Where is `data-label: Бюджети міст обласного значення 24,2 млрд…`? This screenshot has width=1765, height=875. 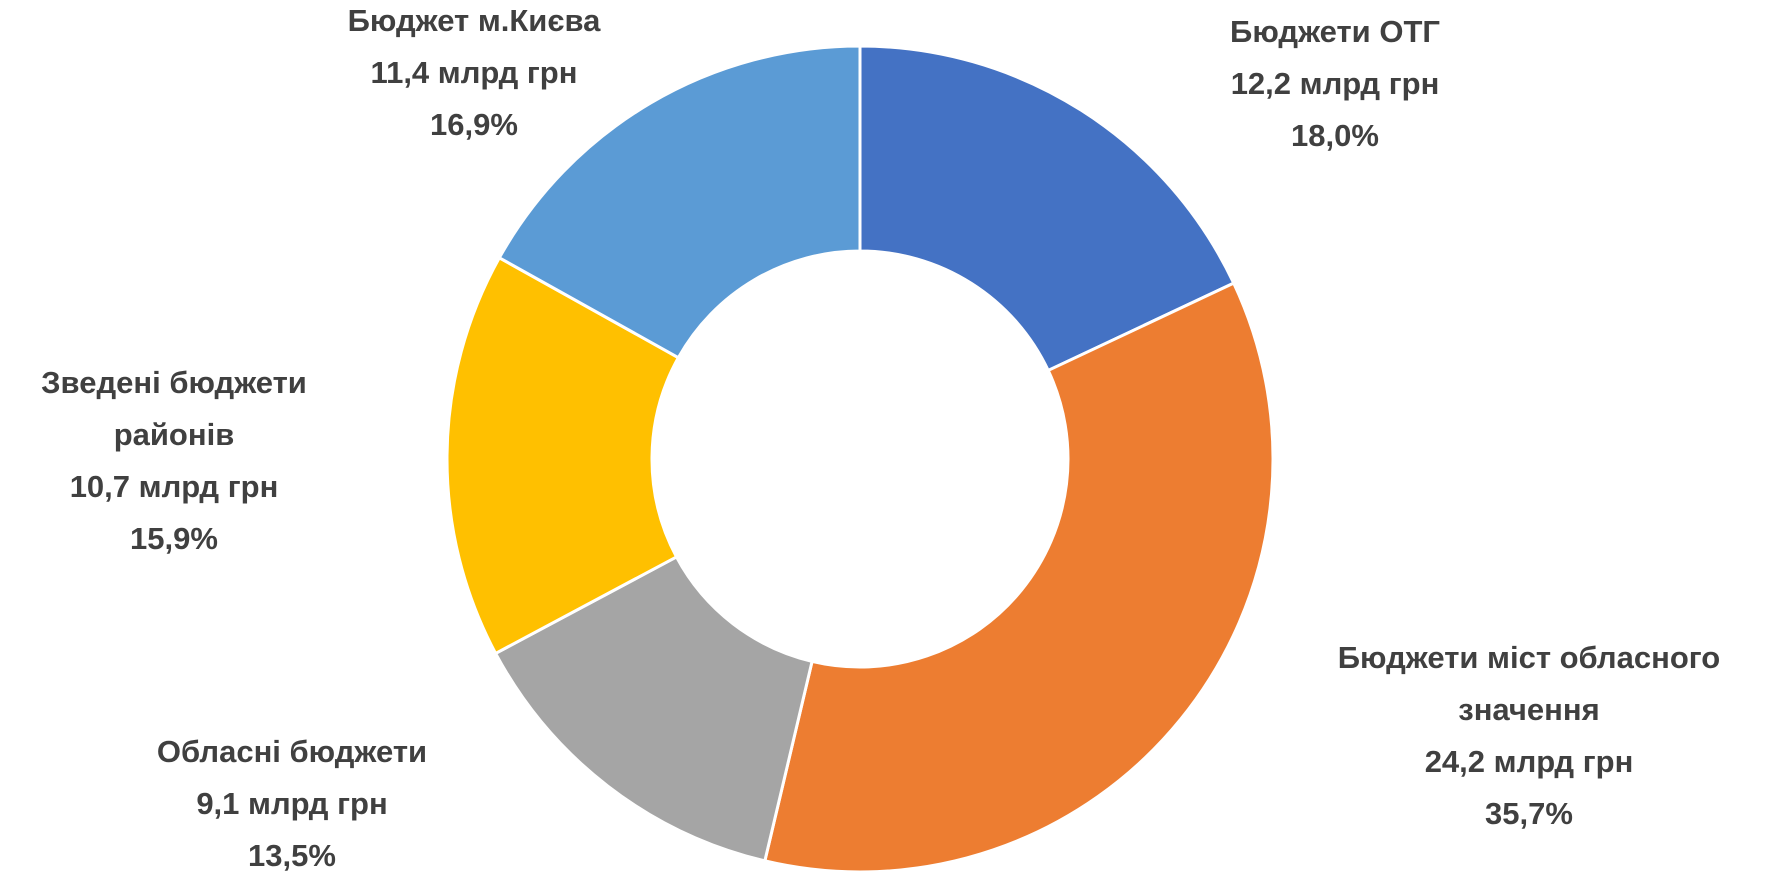
data-label: Бюджети міст обласного значення 24,2 млрд… is located at coordinates (1529, 736).